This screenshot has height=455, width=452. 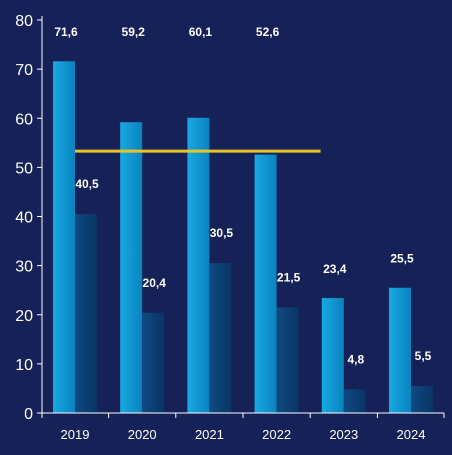 What do you see at coordinates (24, 218) in the screenshot?
I see `y-tick-label: 40` at bounding box center [24, 218].